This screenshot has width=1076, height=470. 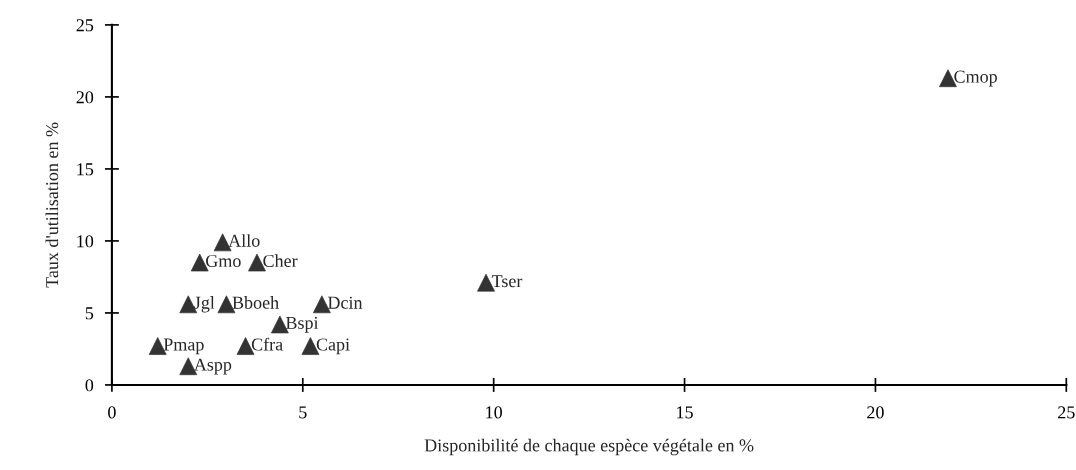 What do you see at coordinates (685, 412) in the screenshot?
I see `x-tick-label: 15` at bounding box center [685, 412].